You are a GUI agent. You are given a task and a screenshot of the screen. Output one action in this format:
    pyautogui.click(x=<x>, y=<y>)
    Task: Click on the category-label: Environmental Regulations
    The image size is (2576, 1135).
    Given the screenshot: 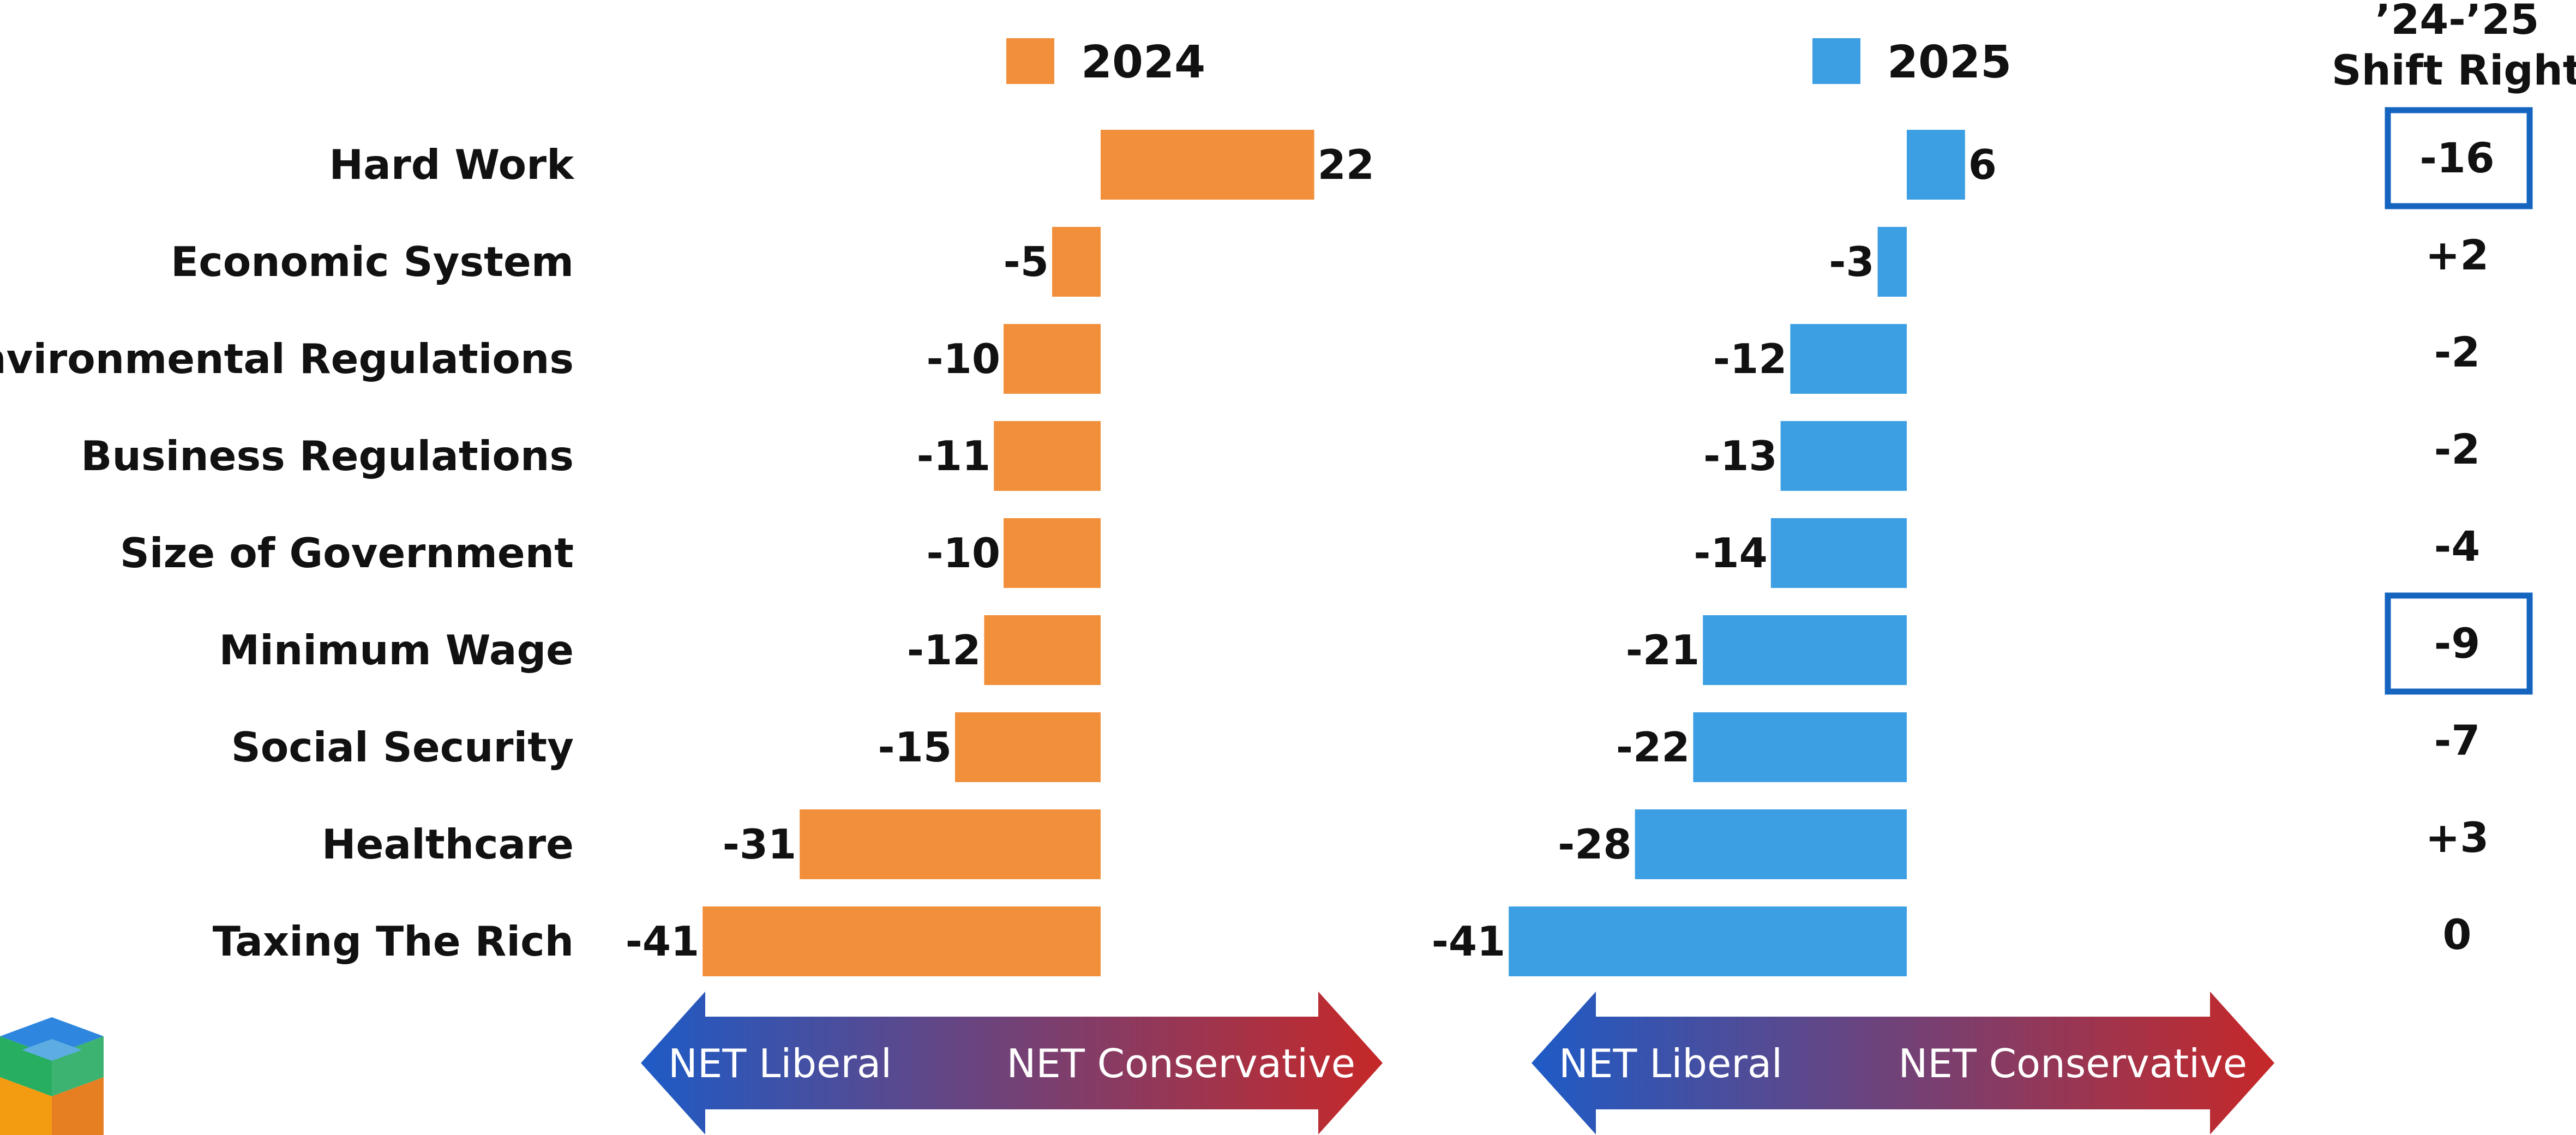 What is the action you would take?
    pyautogui.click(x=287, y=359)
    